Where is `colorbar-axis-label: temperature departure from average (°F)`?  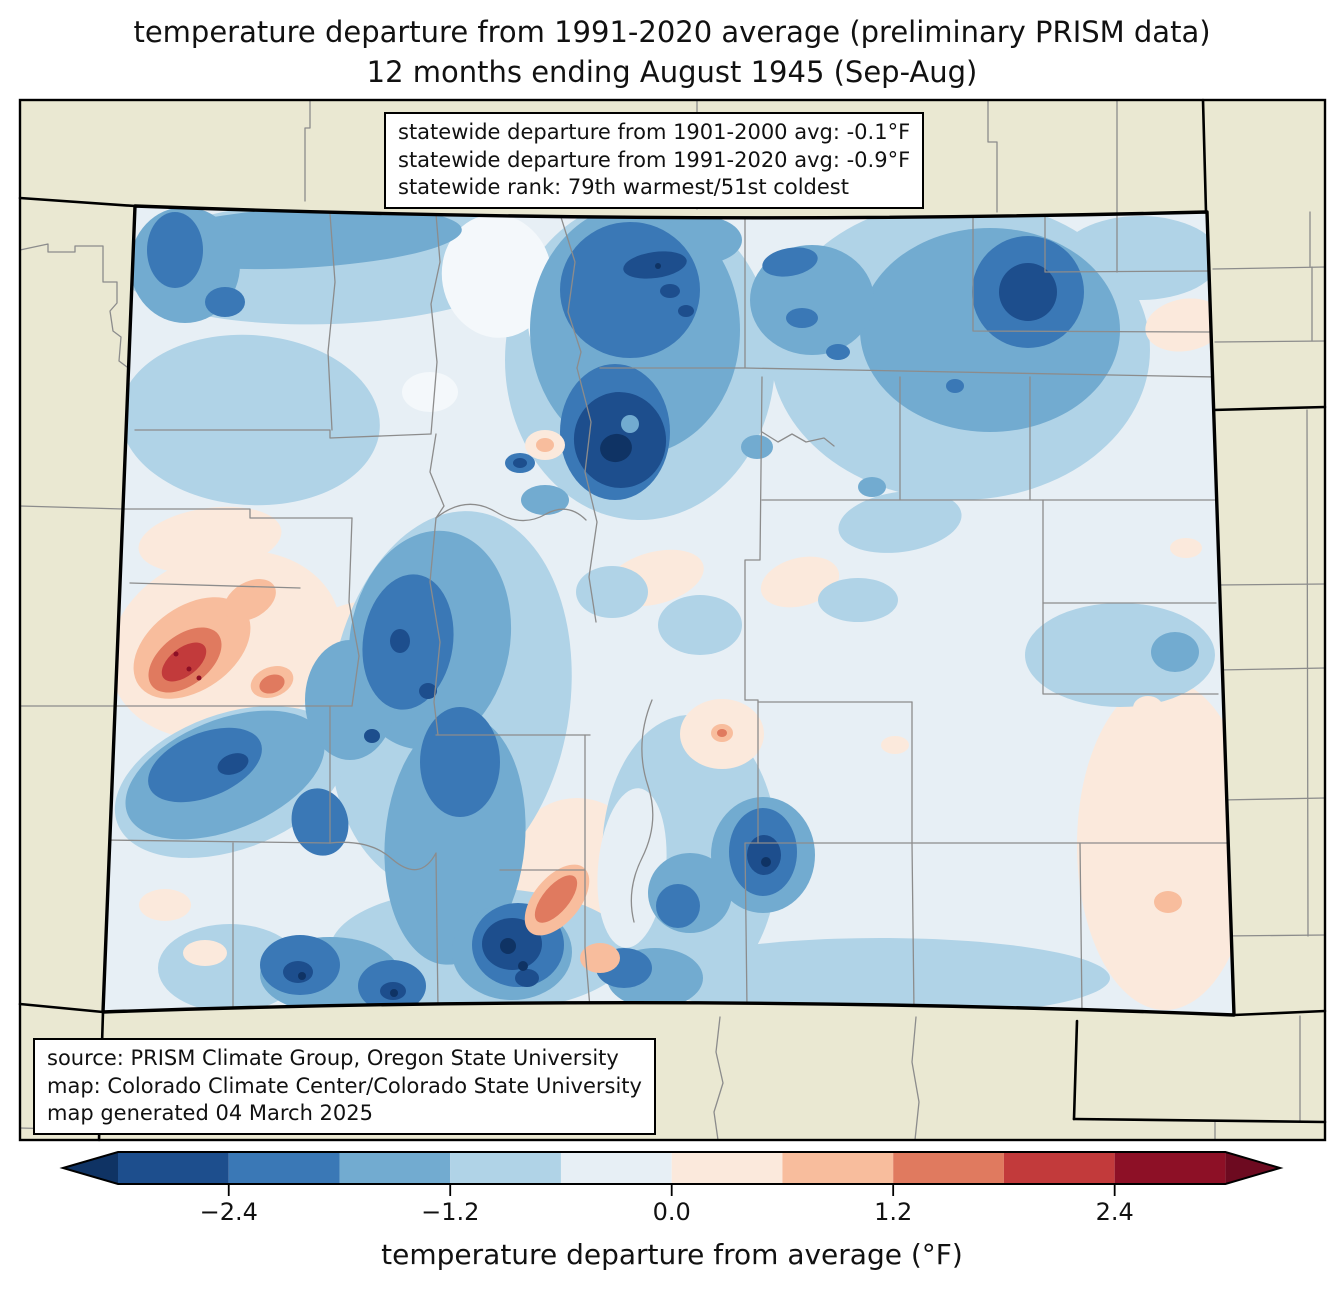
colorbar-axis-label: temperature departure from average (°F) is located at coordinates (672, 1254).